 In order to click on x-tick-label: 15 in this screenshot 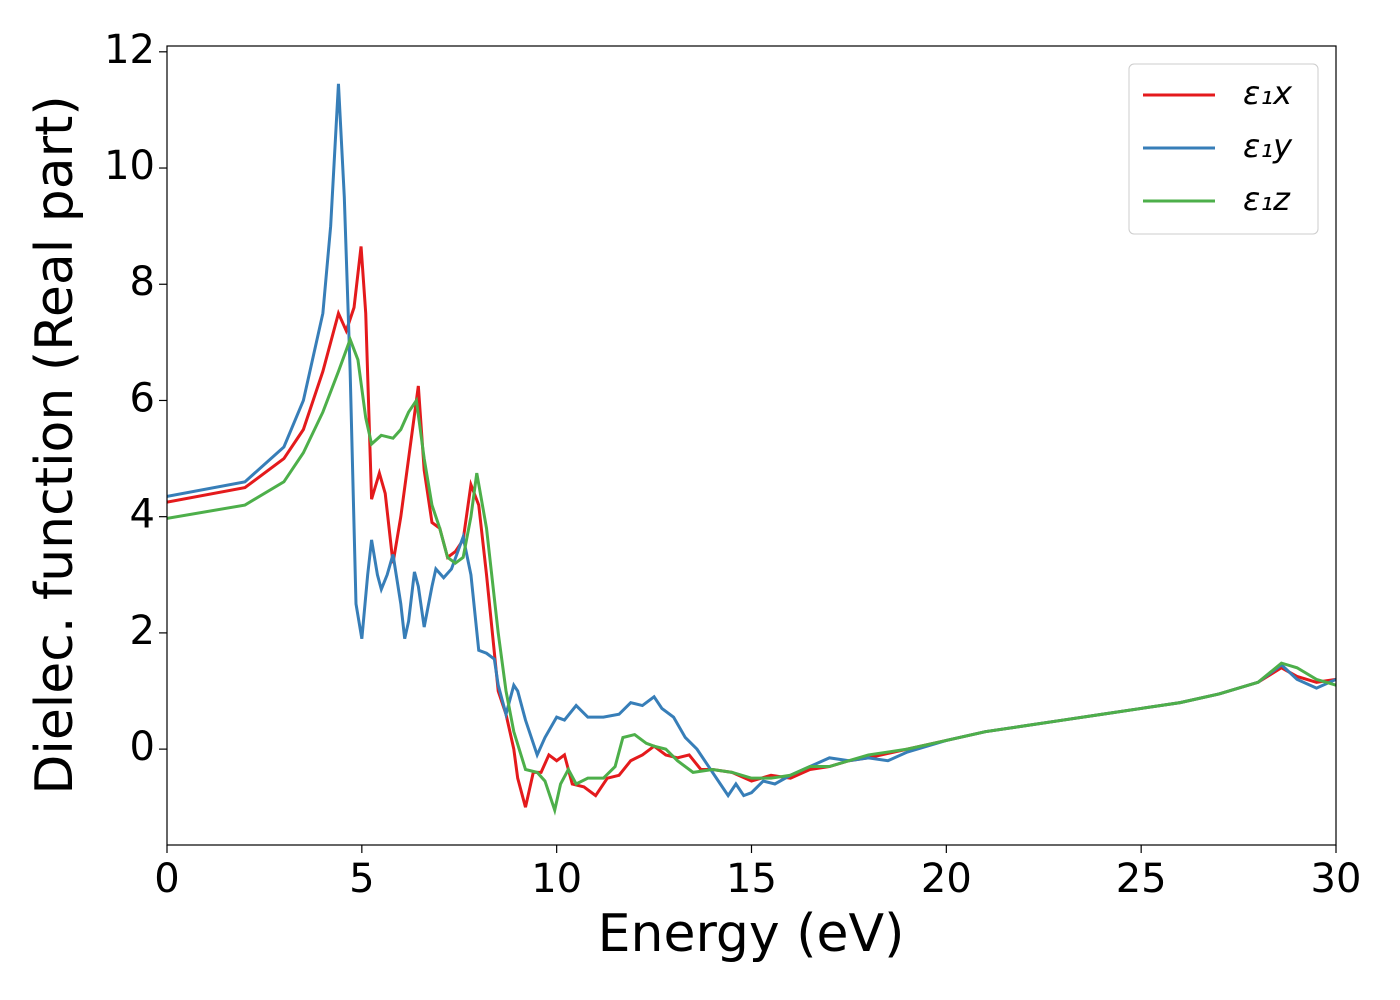, I will do `click(751, 879)`.